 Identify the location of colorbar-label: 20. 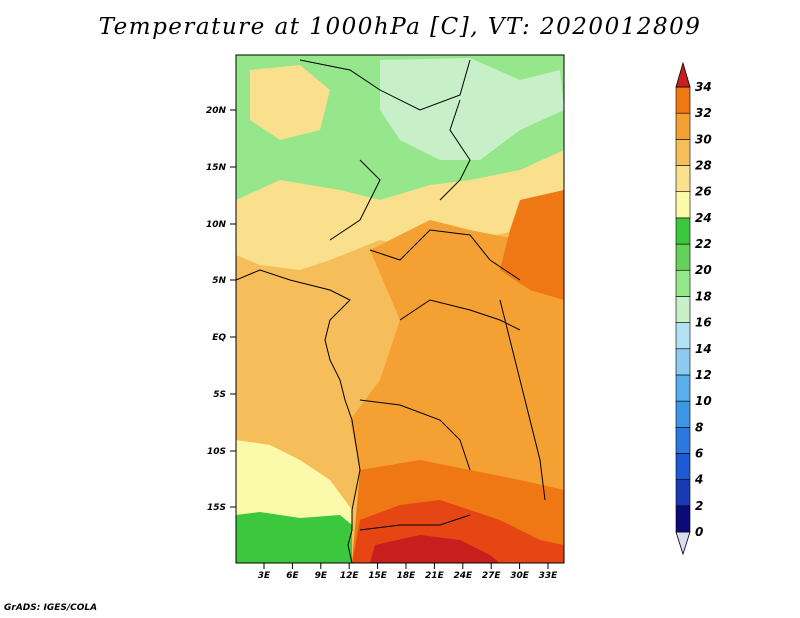
(703, 270).